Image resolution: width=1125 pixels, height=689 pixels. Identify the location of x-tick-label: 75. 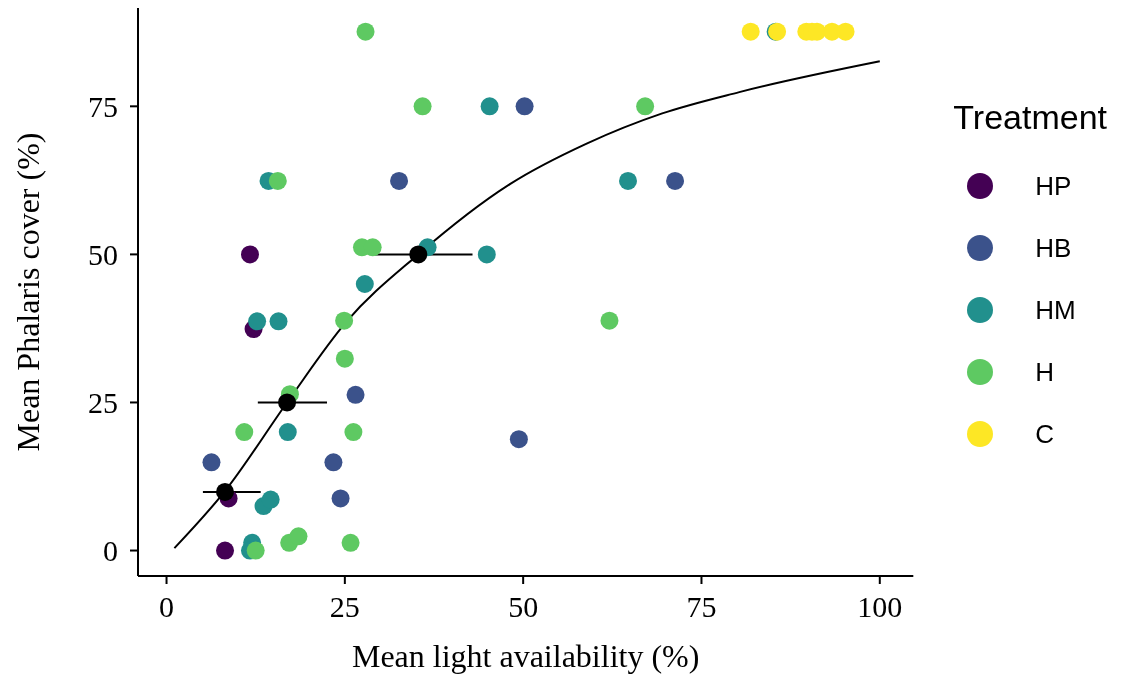
(701, 607).